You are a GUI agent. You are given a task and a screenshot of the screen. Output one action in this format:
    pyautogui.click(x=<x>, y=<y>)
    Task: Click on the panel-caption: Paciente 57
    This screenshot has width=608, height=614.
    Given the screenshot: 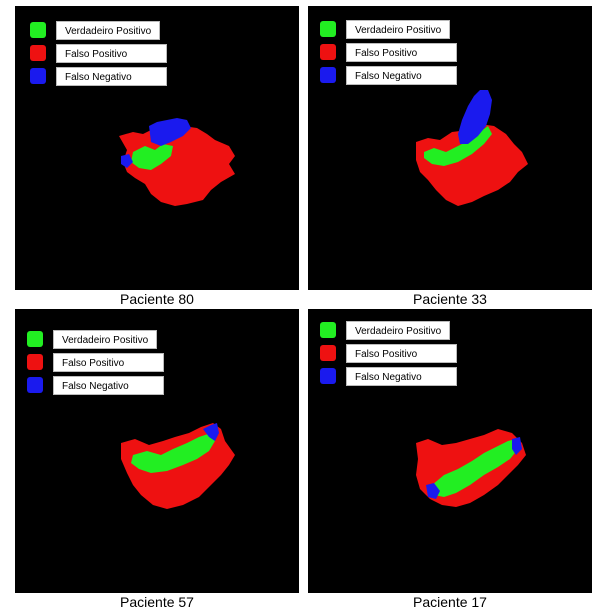 What is the action you would take?
    pyautogui.click(x=157, y=602)
    